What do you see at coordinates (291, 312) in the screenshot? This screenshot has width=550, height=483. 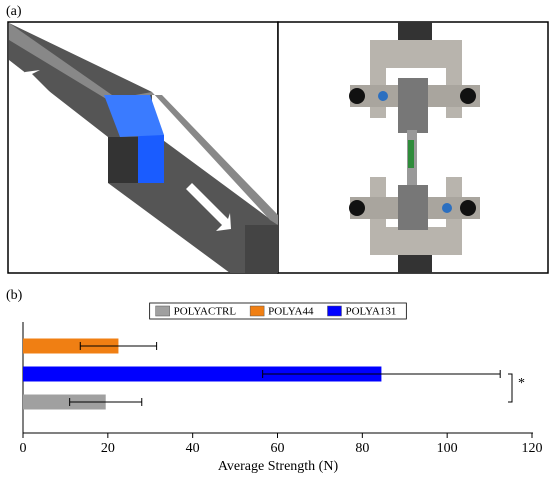 I see `legend-label: POLYA44` at bounding box center [291, 312].